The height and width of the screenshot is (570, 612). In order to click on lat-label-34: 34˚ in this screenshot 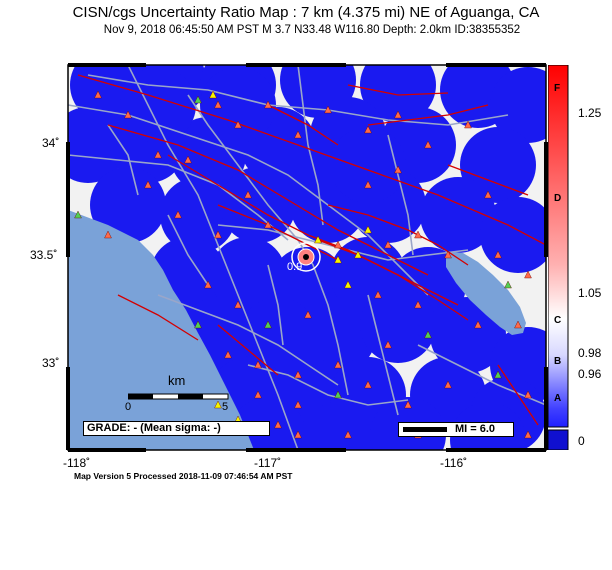, I will do `click(51, 143)`.